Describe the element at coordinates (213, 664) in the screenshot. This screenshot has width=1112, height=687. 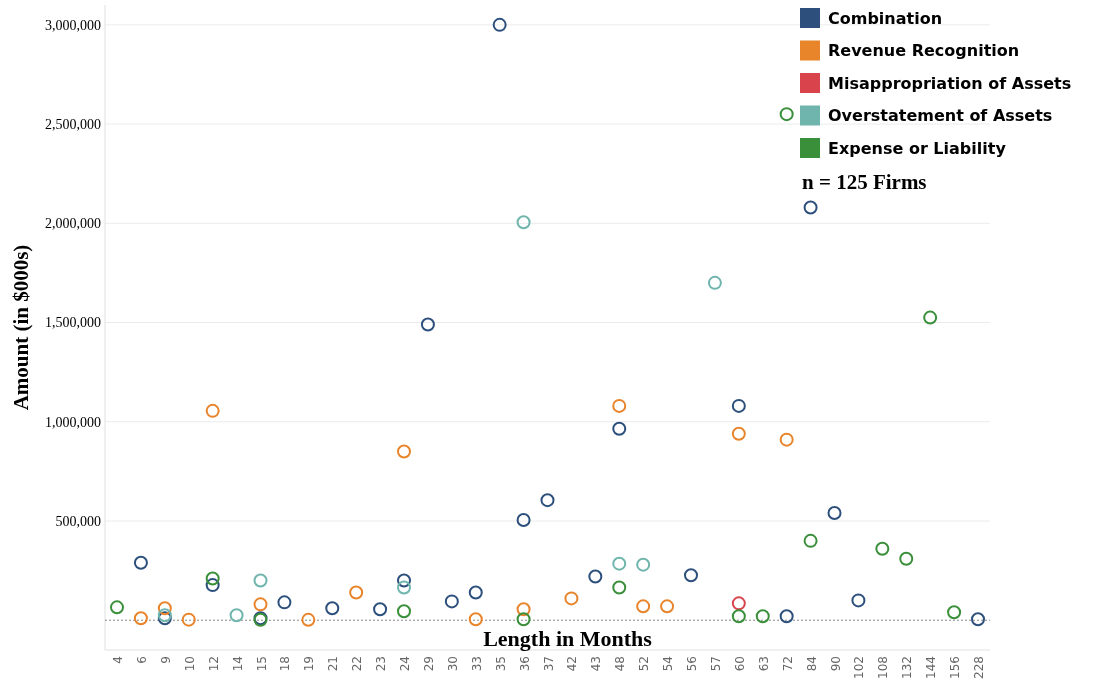
I see `x-tick-label: 12` at that location.